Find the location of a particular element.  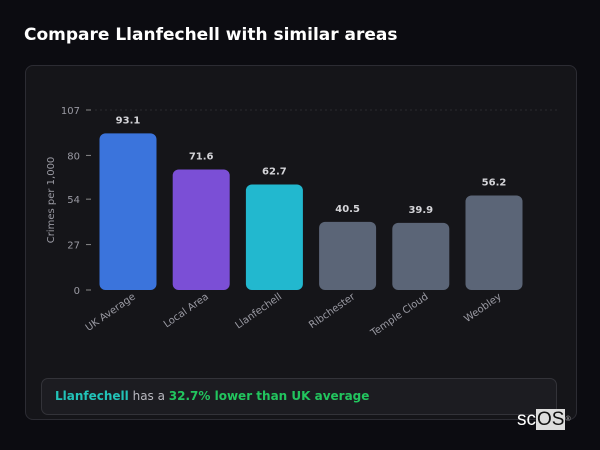

callout-place: Llanfechell is located at coordinates (92, 396).